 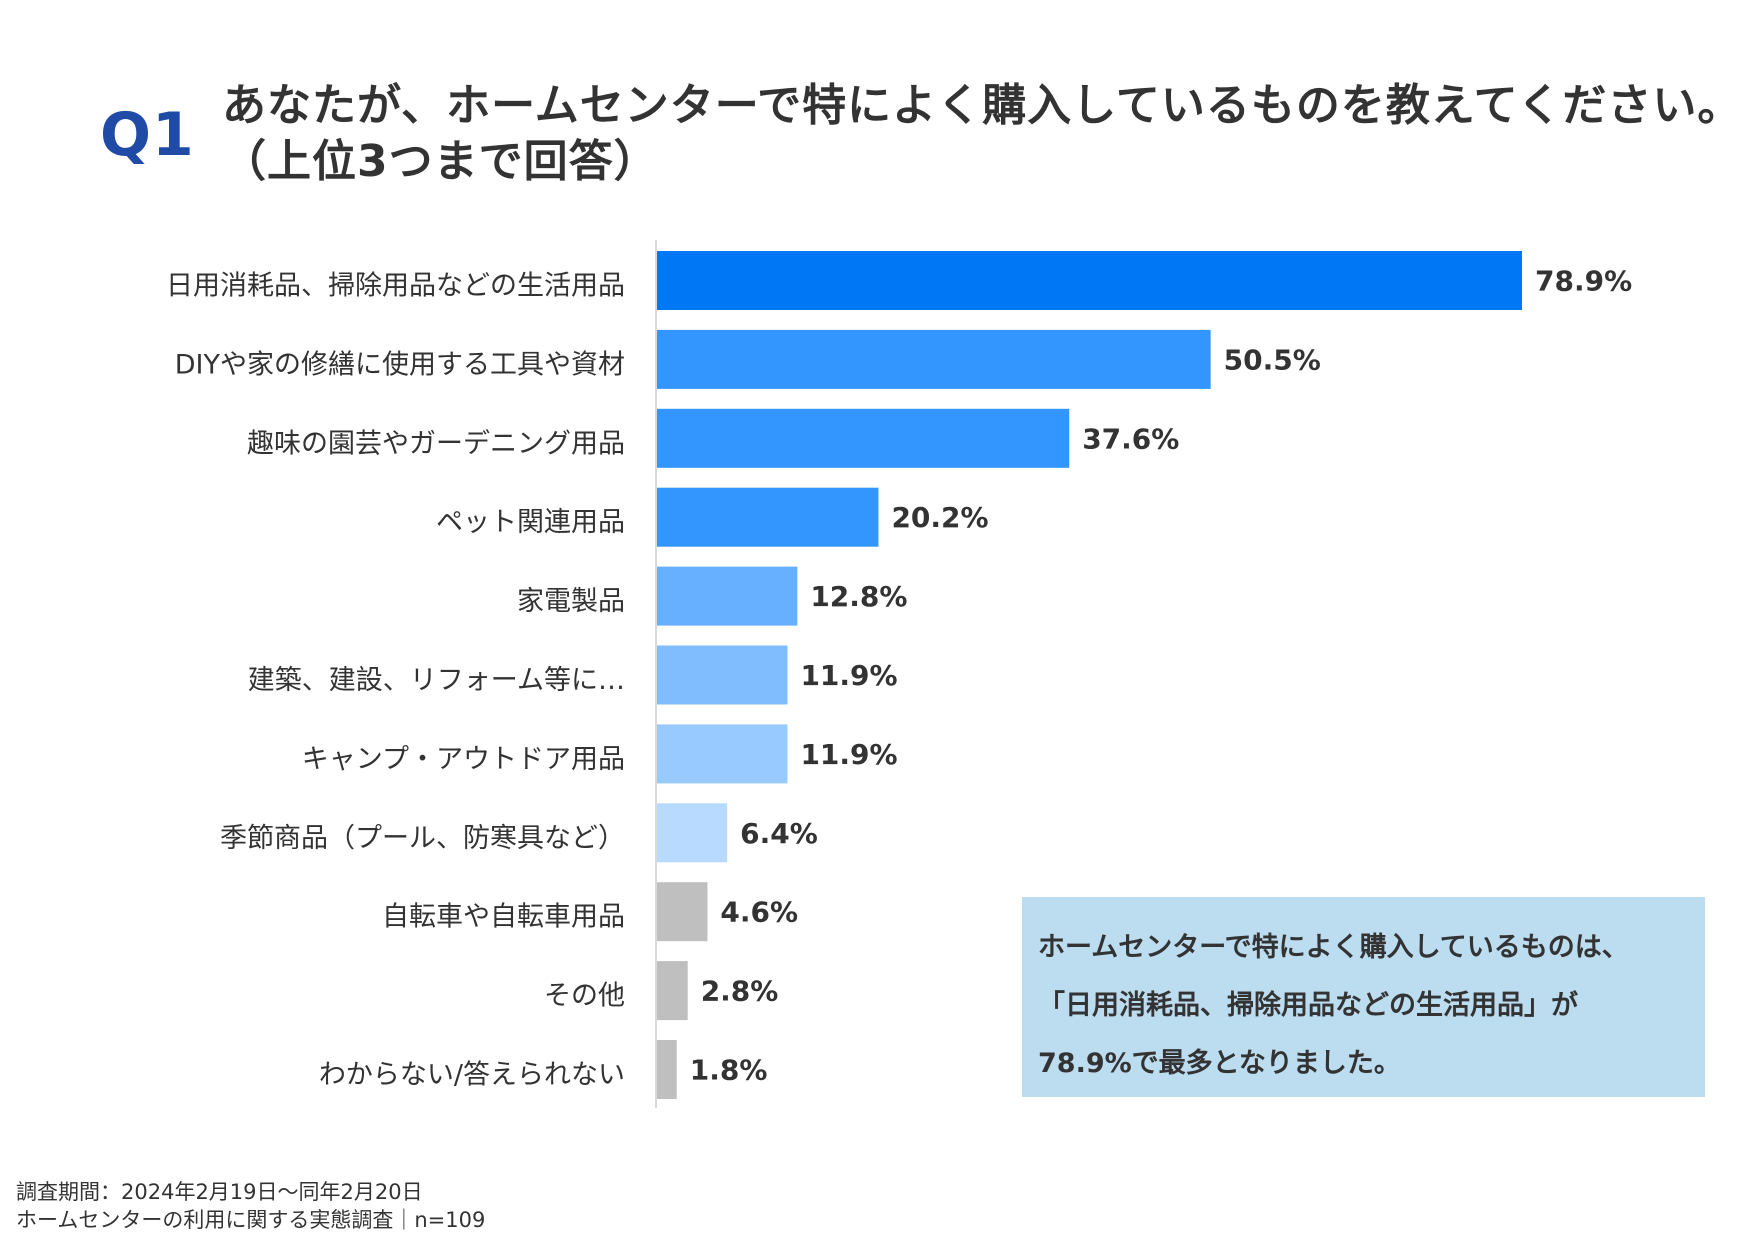 I want to click on question-number: Q1, so click(x=147, y=135).